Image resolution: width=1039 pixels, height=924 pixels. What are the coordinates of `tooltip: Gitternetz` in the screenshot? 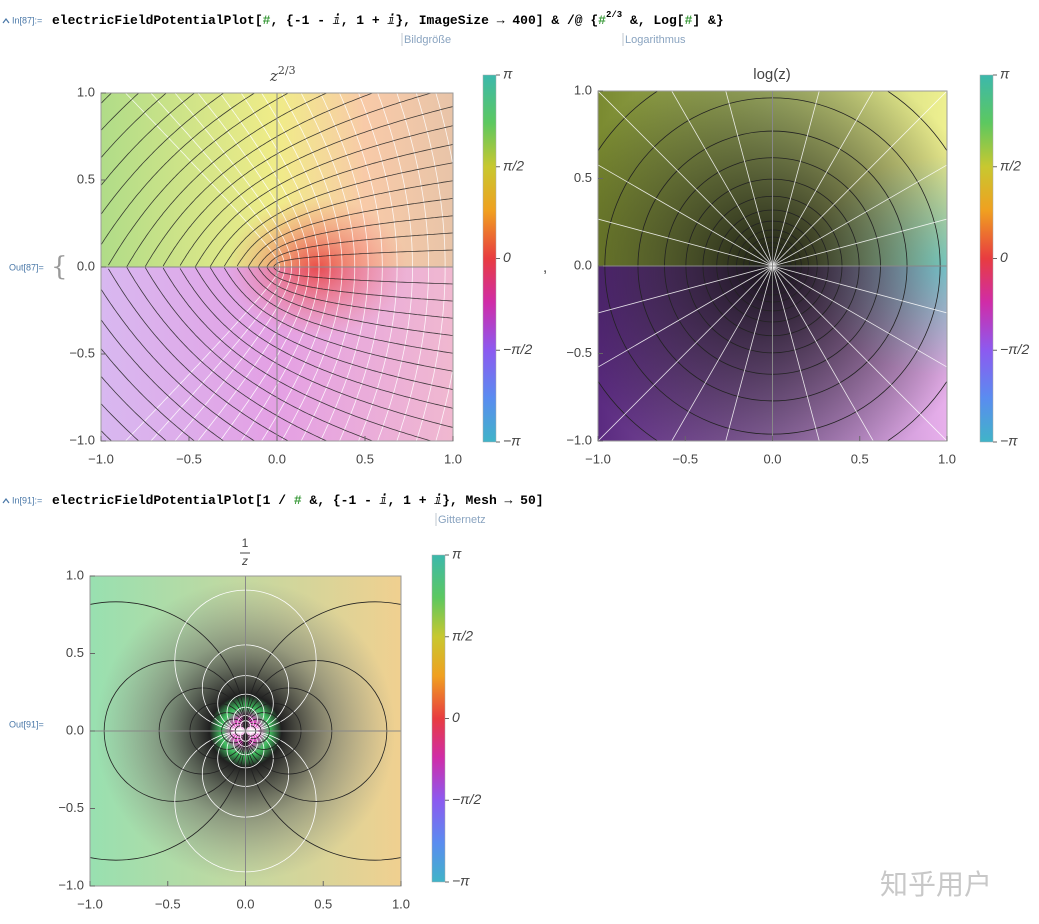 It's located at (462, 520).